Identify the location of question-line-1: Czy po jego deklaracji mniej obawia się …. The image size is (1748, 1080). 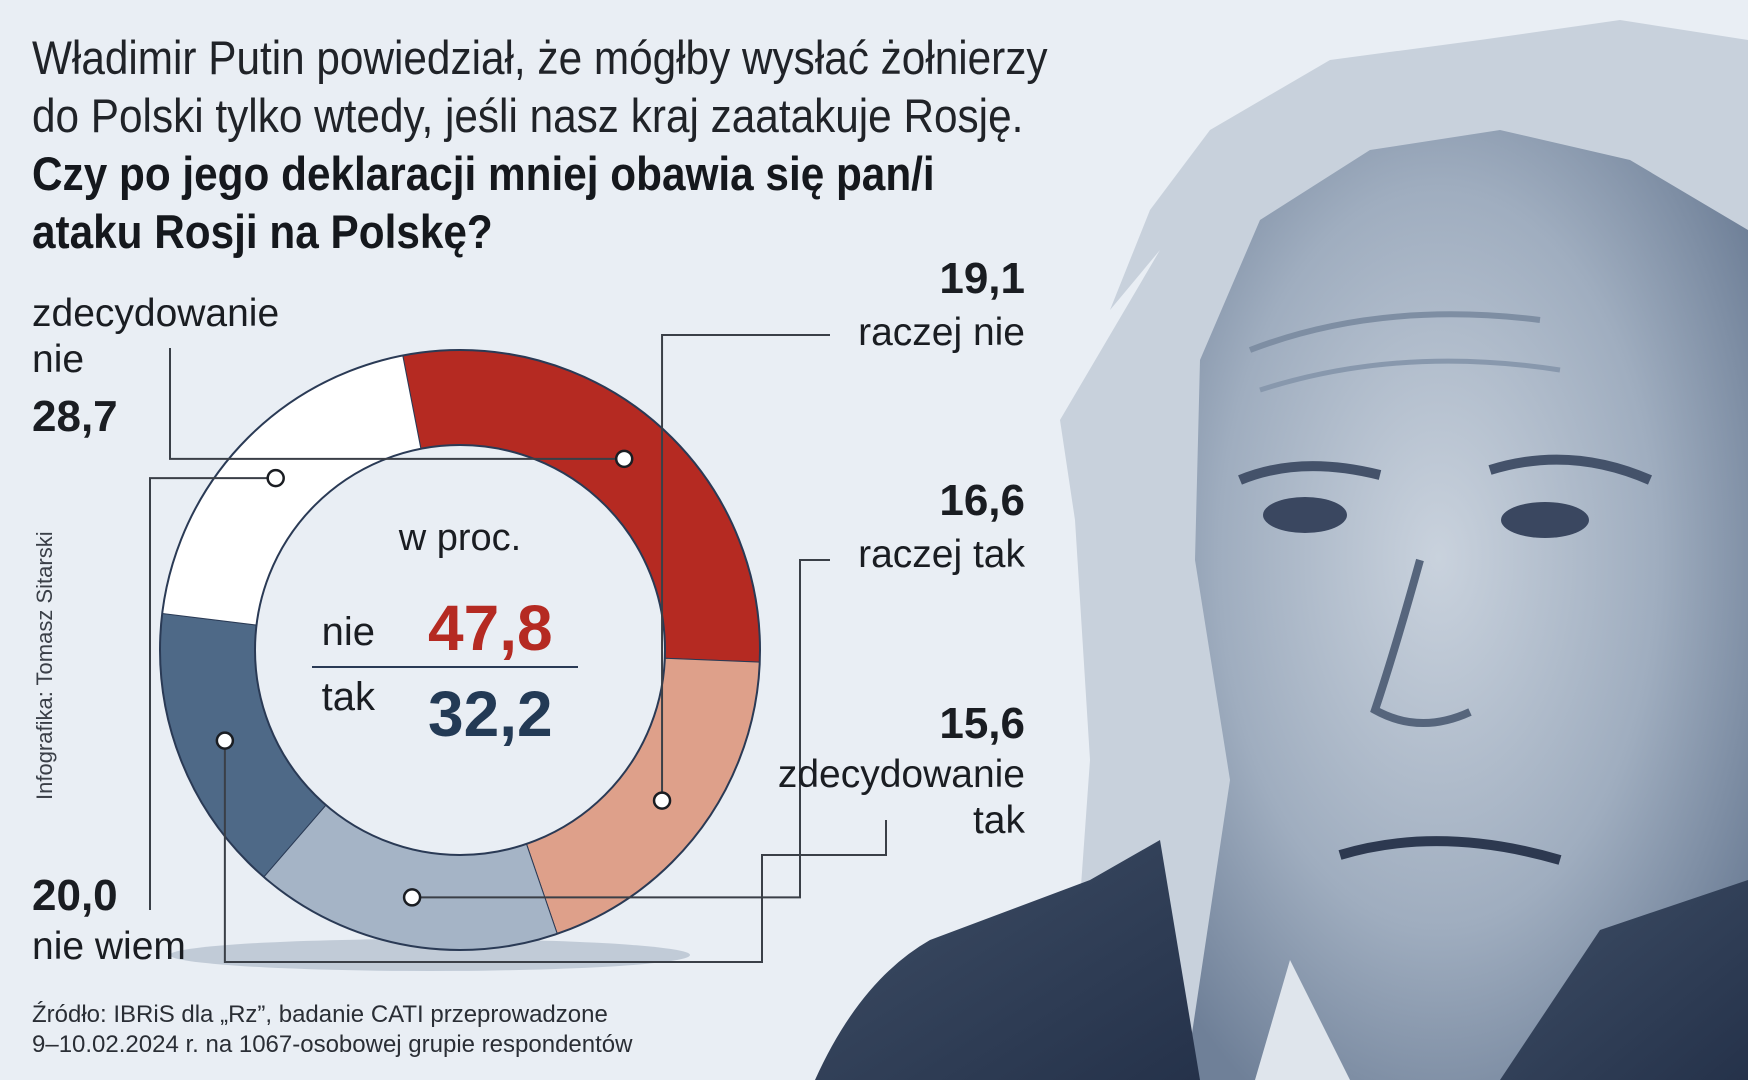
(483, 173).